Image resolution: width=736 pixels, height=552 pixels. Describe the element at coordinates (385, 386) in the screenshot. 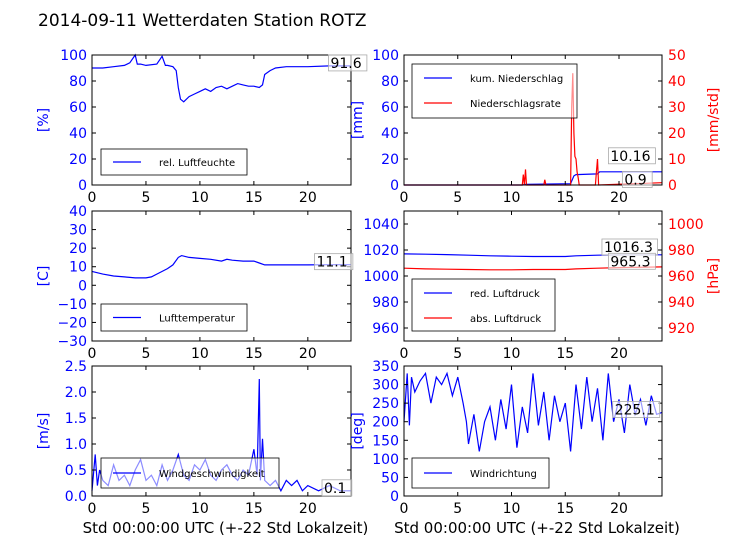

I see `y-tick-label: 300` at that location.